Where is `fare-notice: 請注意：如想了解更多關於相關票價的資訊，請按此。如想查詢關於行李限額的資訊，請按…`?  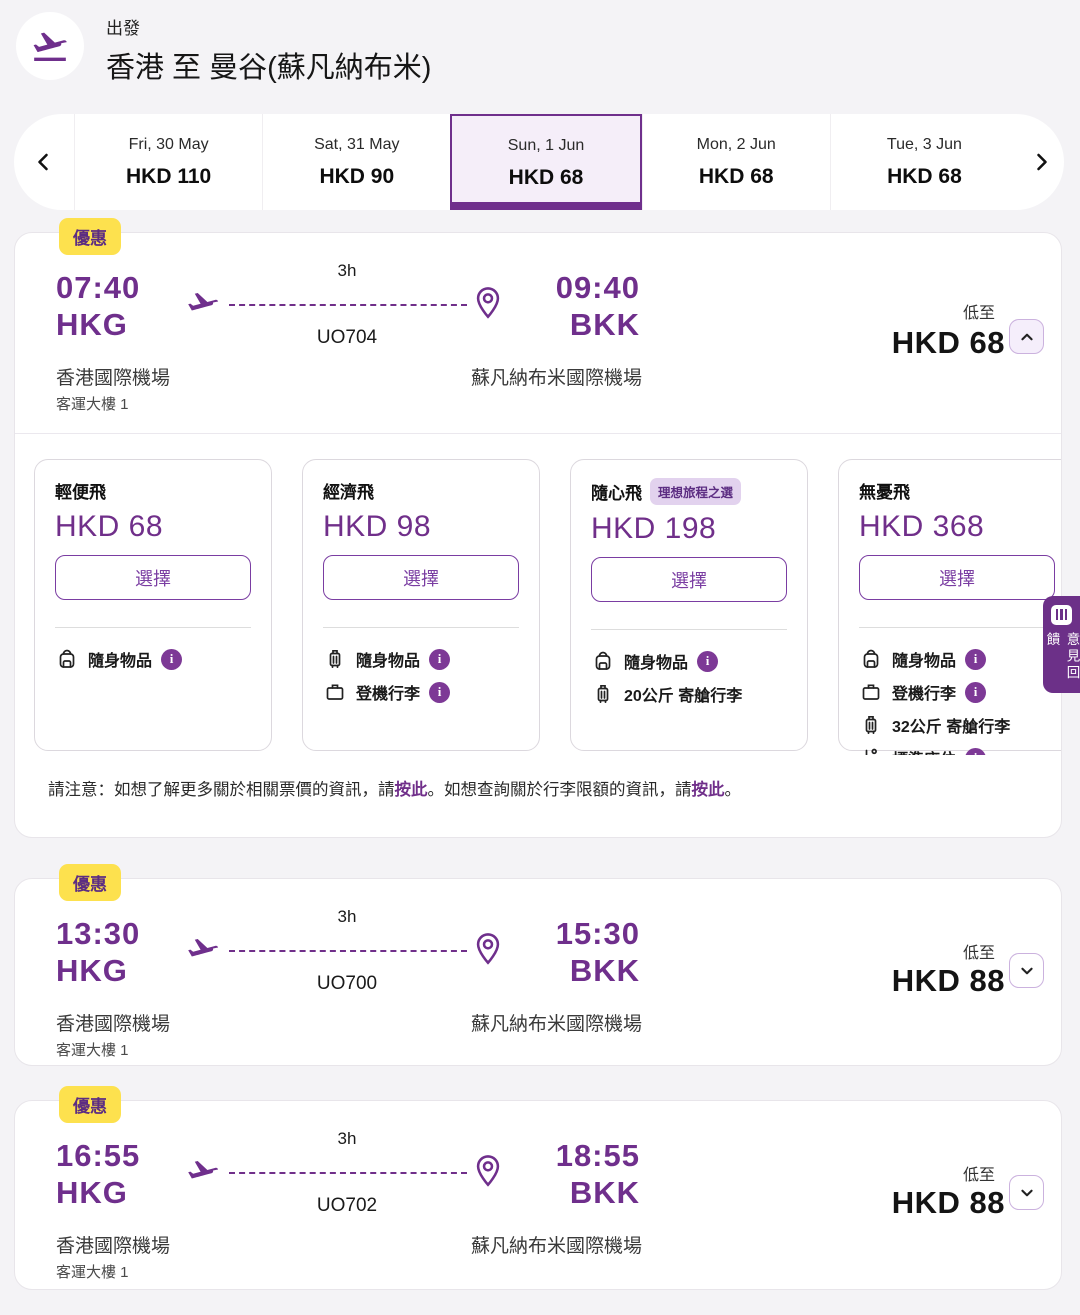 fare-notice: 請注意：如想了解更多關於相關票價的資訊，請按此。如想查詢關於行李限額的資訊，請按… is located at coordinates (394, 790).